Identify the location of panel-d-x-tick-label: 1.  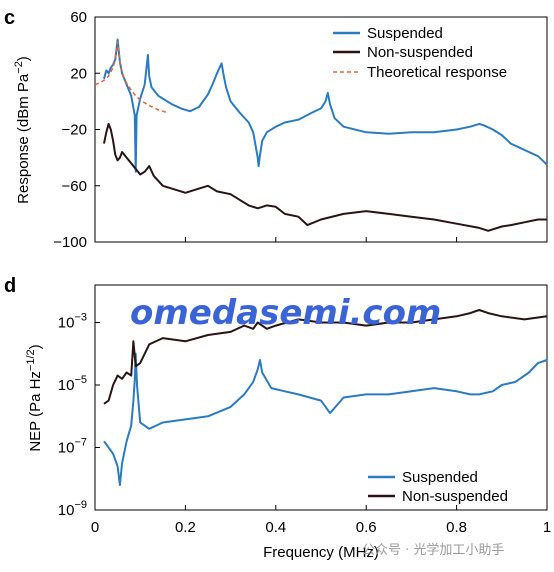
(547, 527).